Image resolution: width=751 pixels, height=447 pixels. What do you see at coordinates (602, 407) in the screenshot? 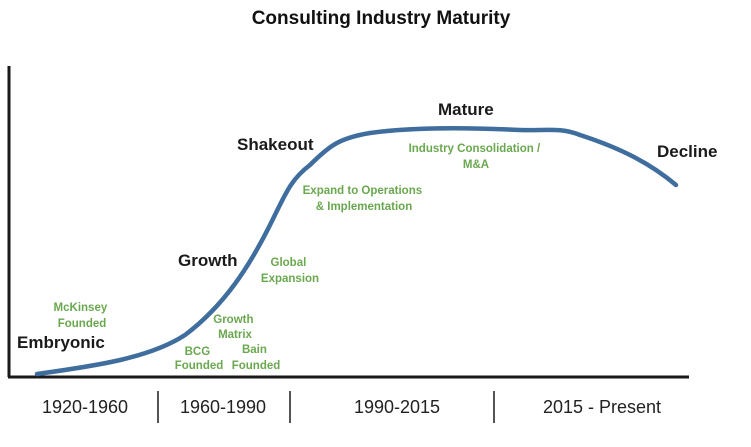
I see `period-label-4: 2015 - Present` at bounding box center [602, 407].